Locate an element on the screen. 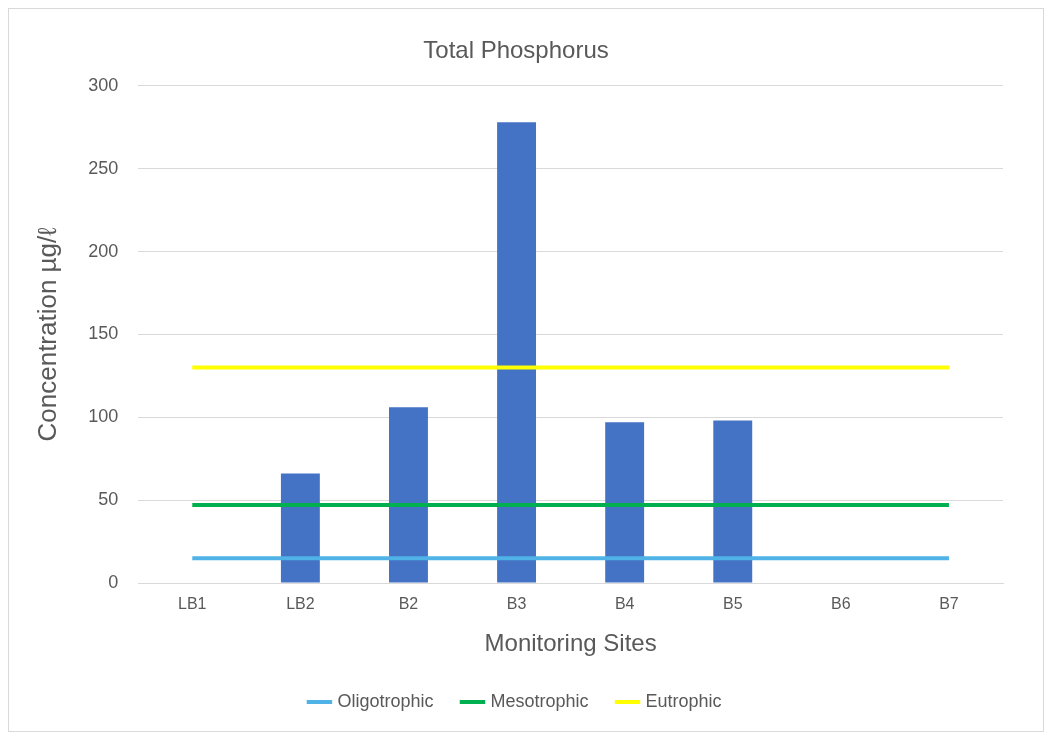 This screenshot has width=1052, height=738. legend-label: Mesotrophic is located at coordinates (539, 700).